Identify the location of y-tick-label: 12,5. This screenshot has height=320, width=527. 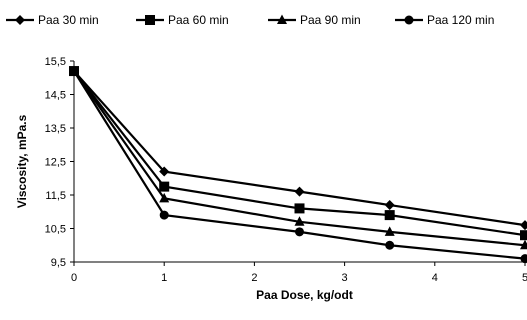
(55, 163).